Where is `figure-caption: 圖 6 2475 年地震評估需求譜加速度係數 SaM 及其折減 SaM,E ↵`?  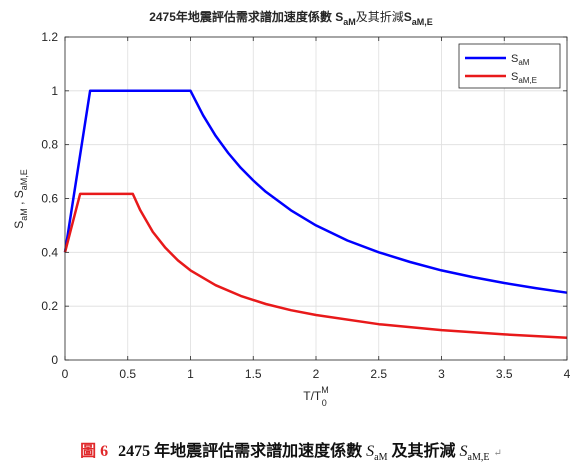
figure-caption: 圖 6 2475 年地震評估需求譜加速度係數 SaM 及其折減 SaM,E ↵ is located at coordinates (291, 450).